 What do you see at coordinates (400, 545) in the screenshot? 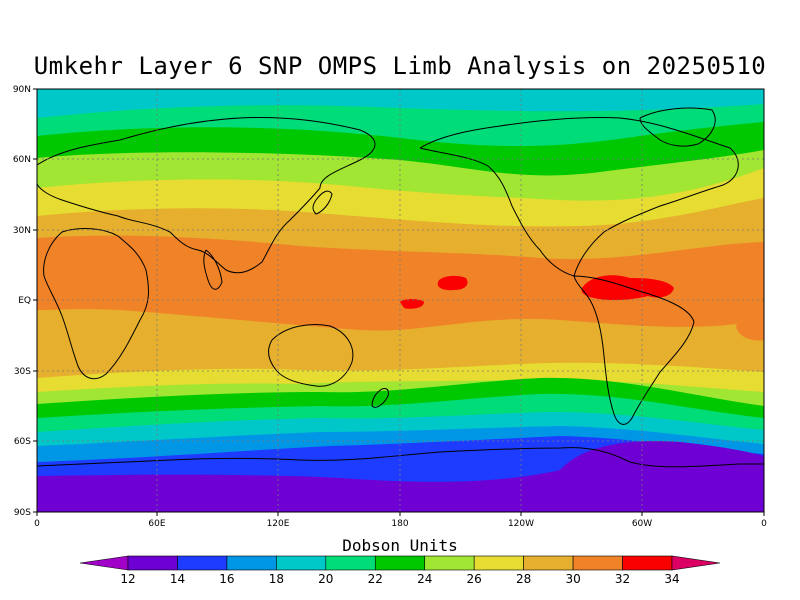
I see `colorbar-label: Dobson Units` at bounding box center [400, 545].